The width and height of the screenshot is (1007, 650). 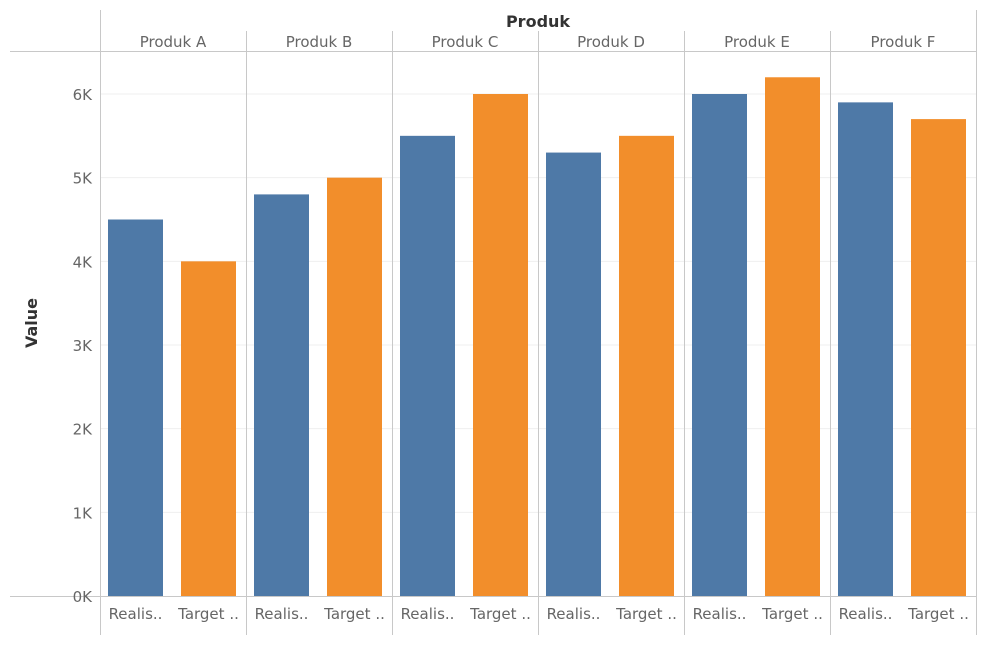 What do you see at coordinates (83, 597) in the screenshot?
I see `y-tick-label: 0K` at bounding box center [83, 597].